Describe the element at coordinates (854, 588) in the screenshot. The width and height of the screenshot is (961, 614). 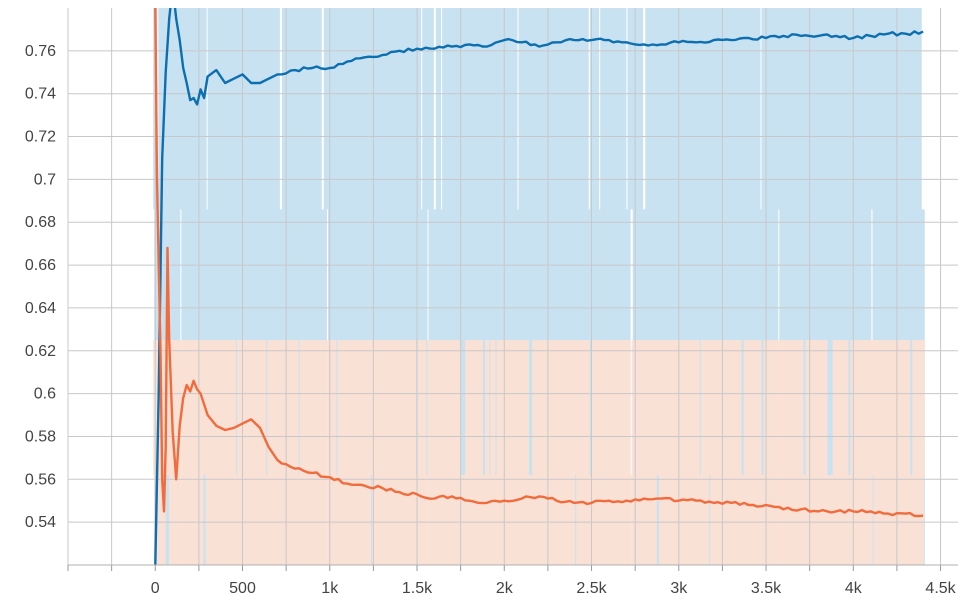
I see `x-tick-label: 4k` at that location.